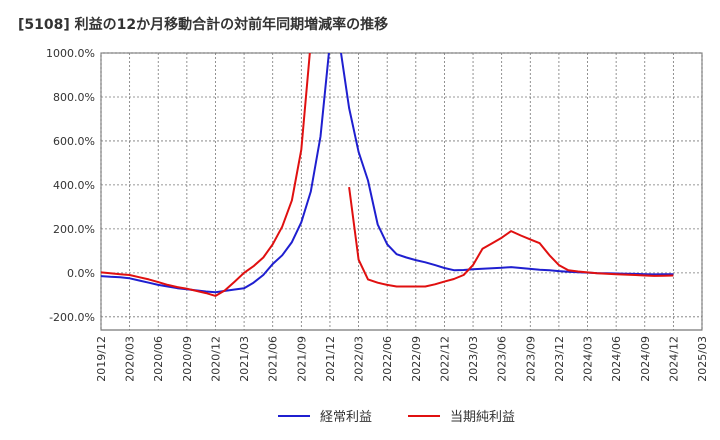 The height and width of the screenshot is (440, 720). I want to click on x-tick-label: 2023/03, so click(473, 359).